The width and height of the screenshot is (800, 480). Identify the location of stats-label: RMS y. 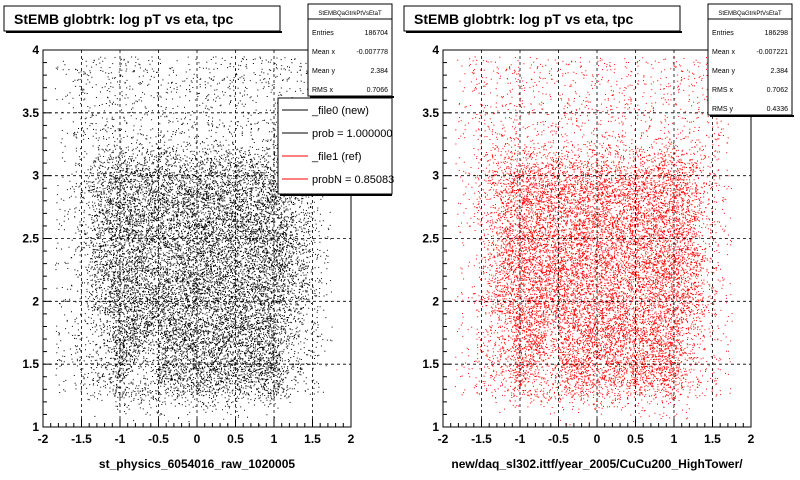
(723, 109).